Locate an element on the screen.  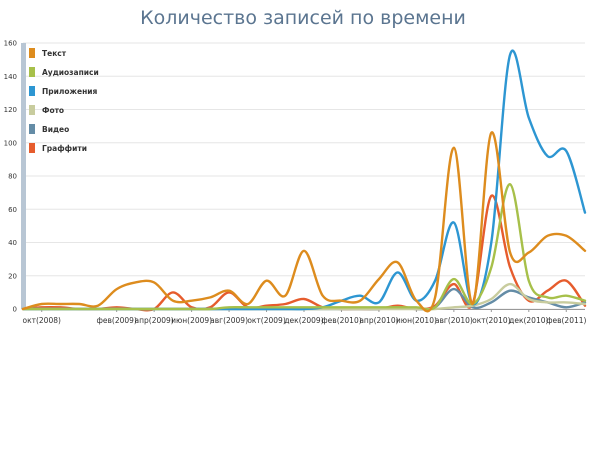
y-axis: 0 20 40 60 80 100 120 140 160 is located at coordinates (10, 177).